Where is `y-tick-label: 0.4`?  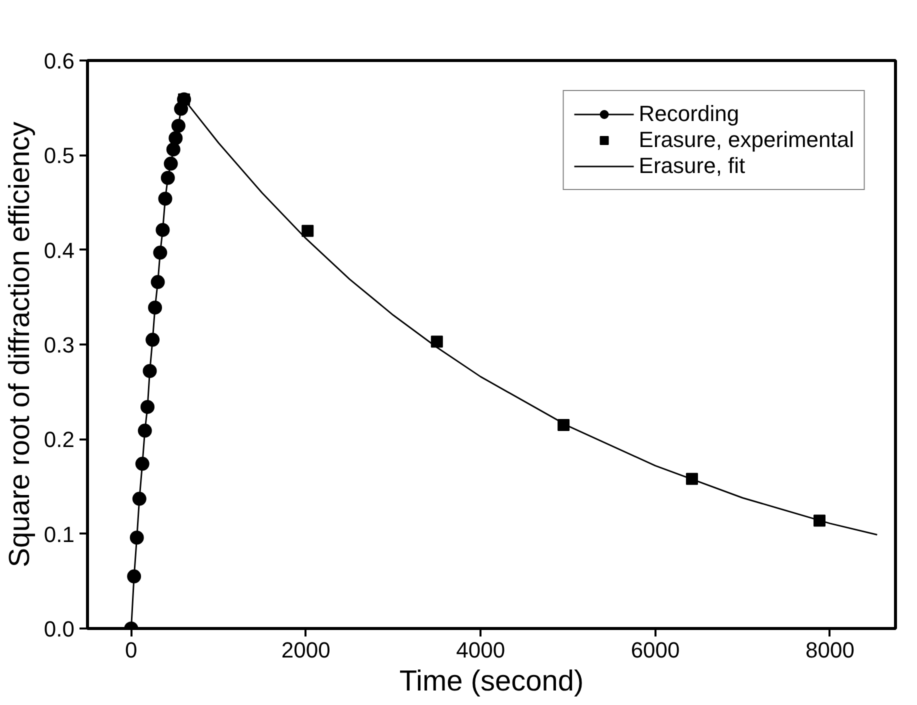
y-tick-label: 0.4 is located at coordinates (59, 250).